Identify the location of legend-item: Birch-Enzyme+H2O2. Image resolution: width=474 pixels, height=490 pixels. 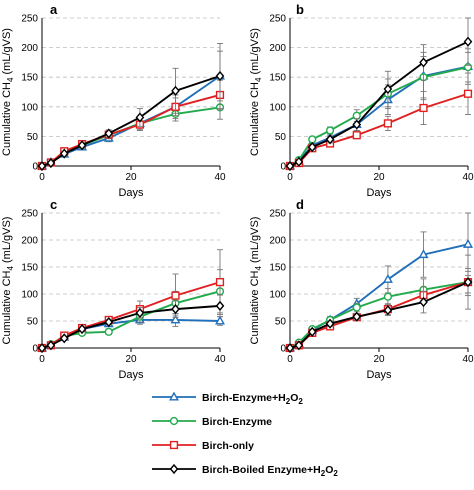
(227, 398).